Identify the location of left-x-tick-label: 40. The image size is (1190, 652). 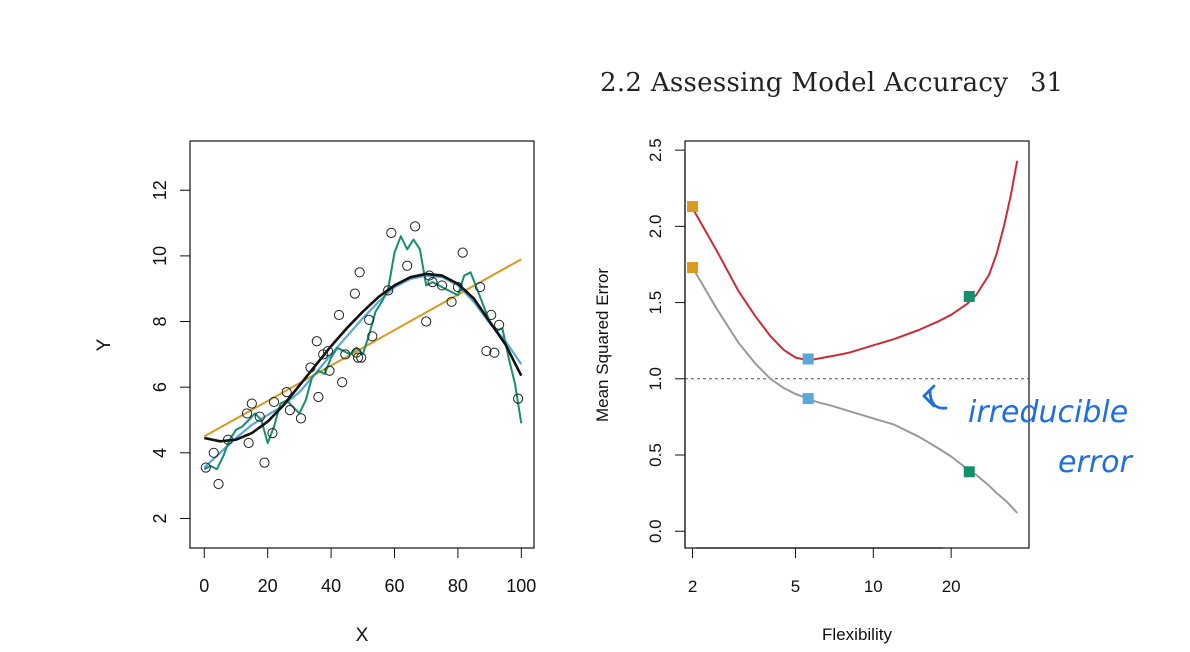
(331, 586).